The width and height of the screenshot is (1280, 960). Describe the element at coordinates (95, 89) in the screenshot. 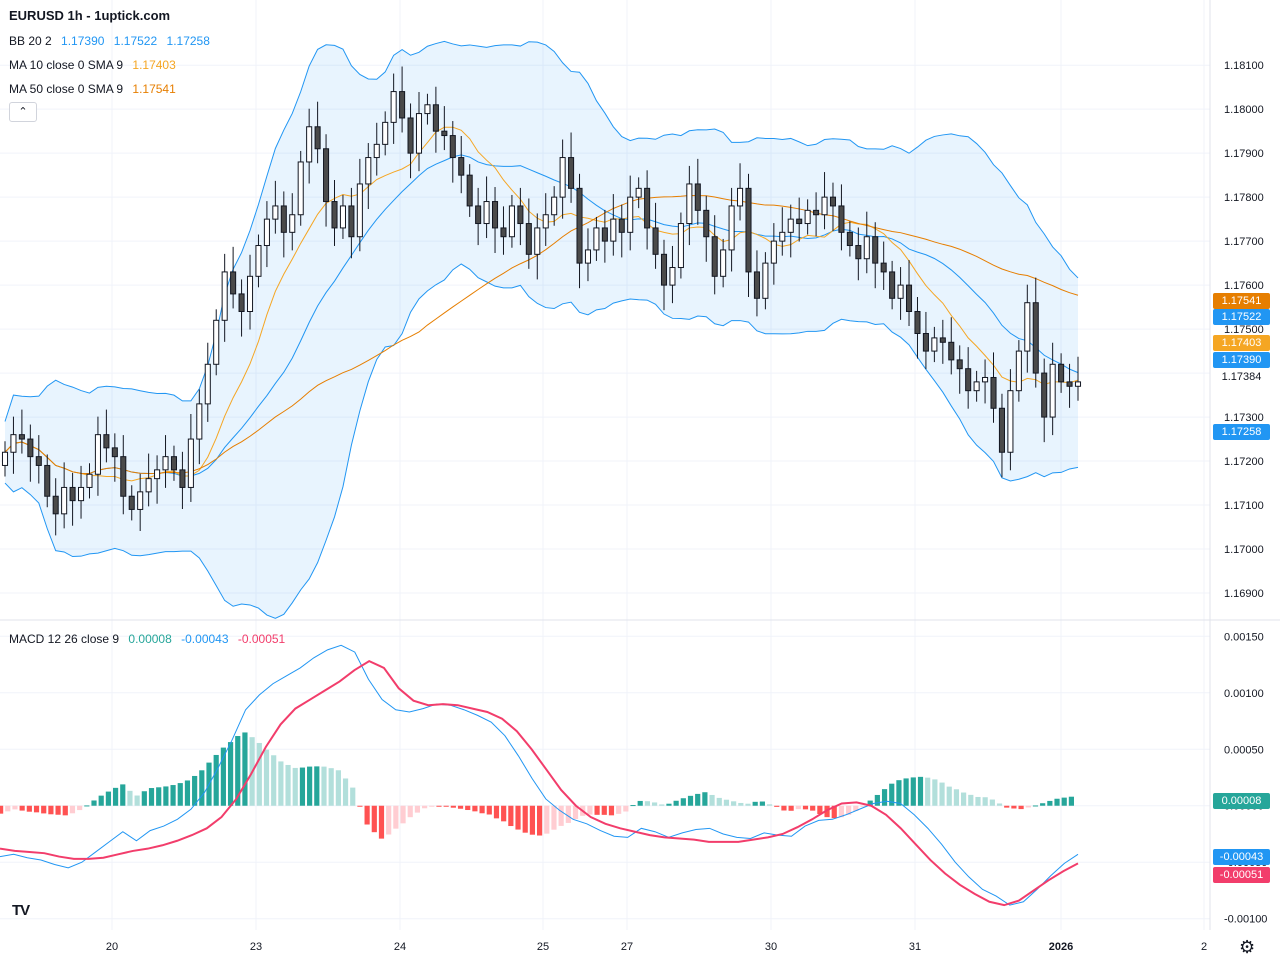

I see `ma50-legend: MA 50 close 0 SMA 9 1.17541` at that location.